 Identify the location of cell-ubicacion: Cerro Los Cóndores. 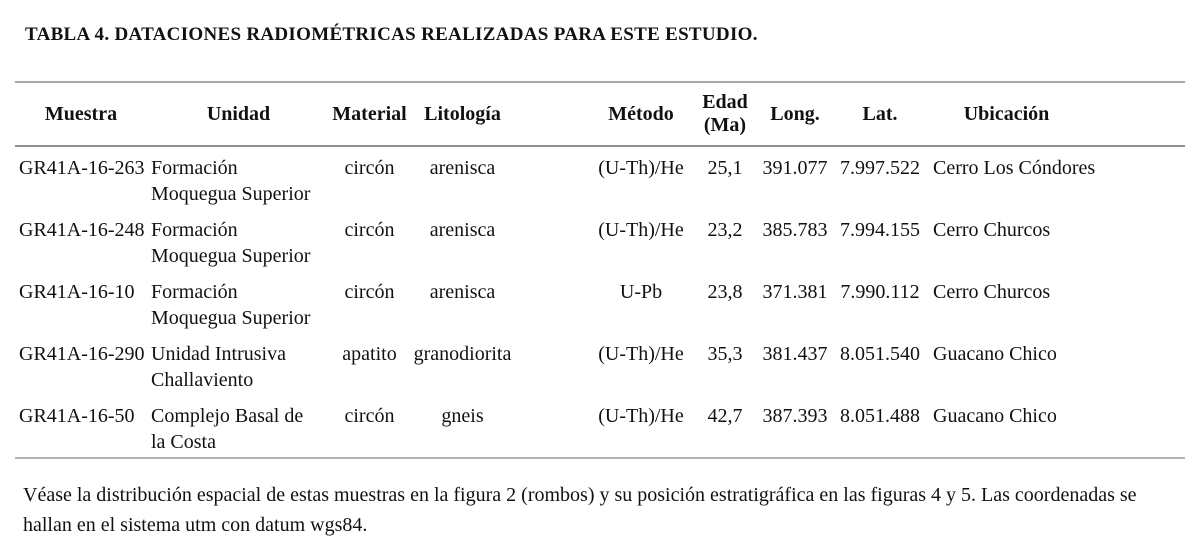
(1014, 168).